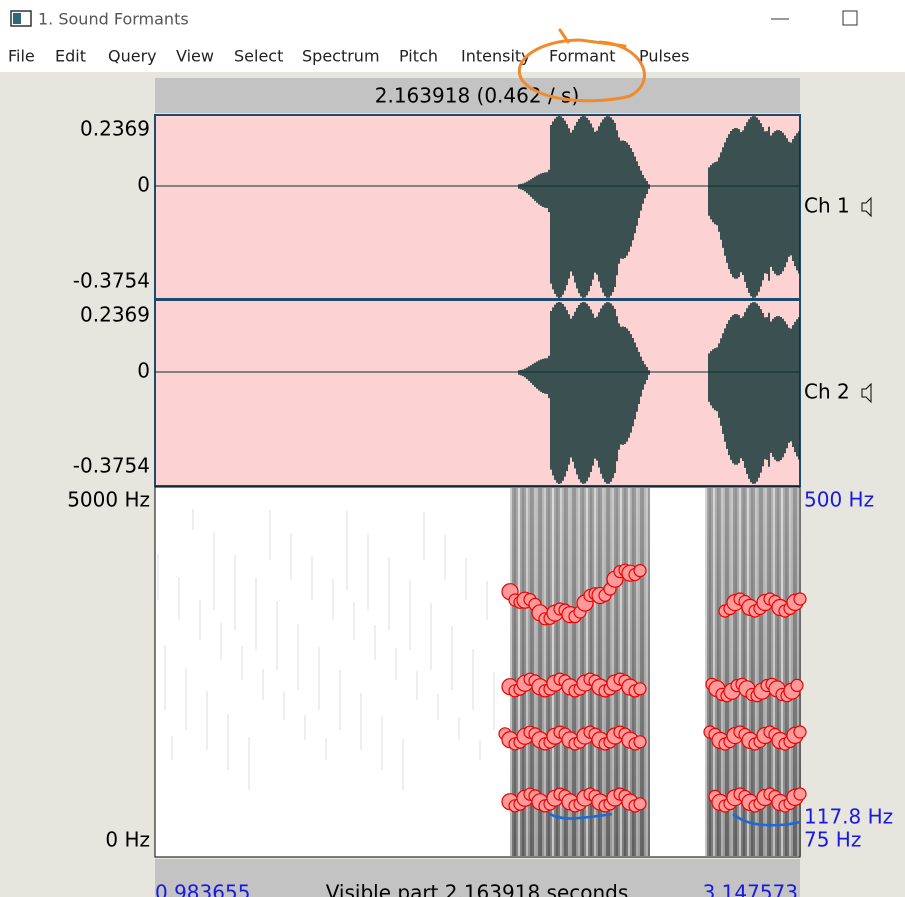  What do you see at coordinates (127, 840) in the screenshot?
I see `frequency-min: 0 Hz` at bounding box center [127, 840].